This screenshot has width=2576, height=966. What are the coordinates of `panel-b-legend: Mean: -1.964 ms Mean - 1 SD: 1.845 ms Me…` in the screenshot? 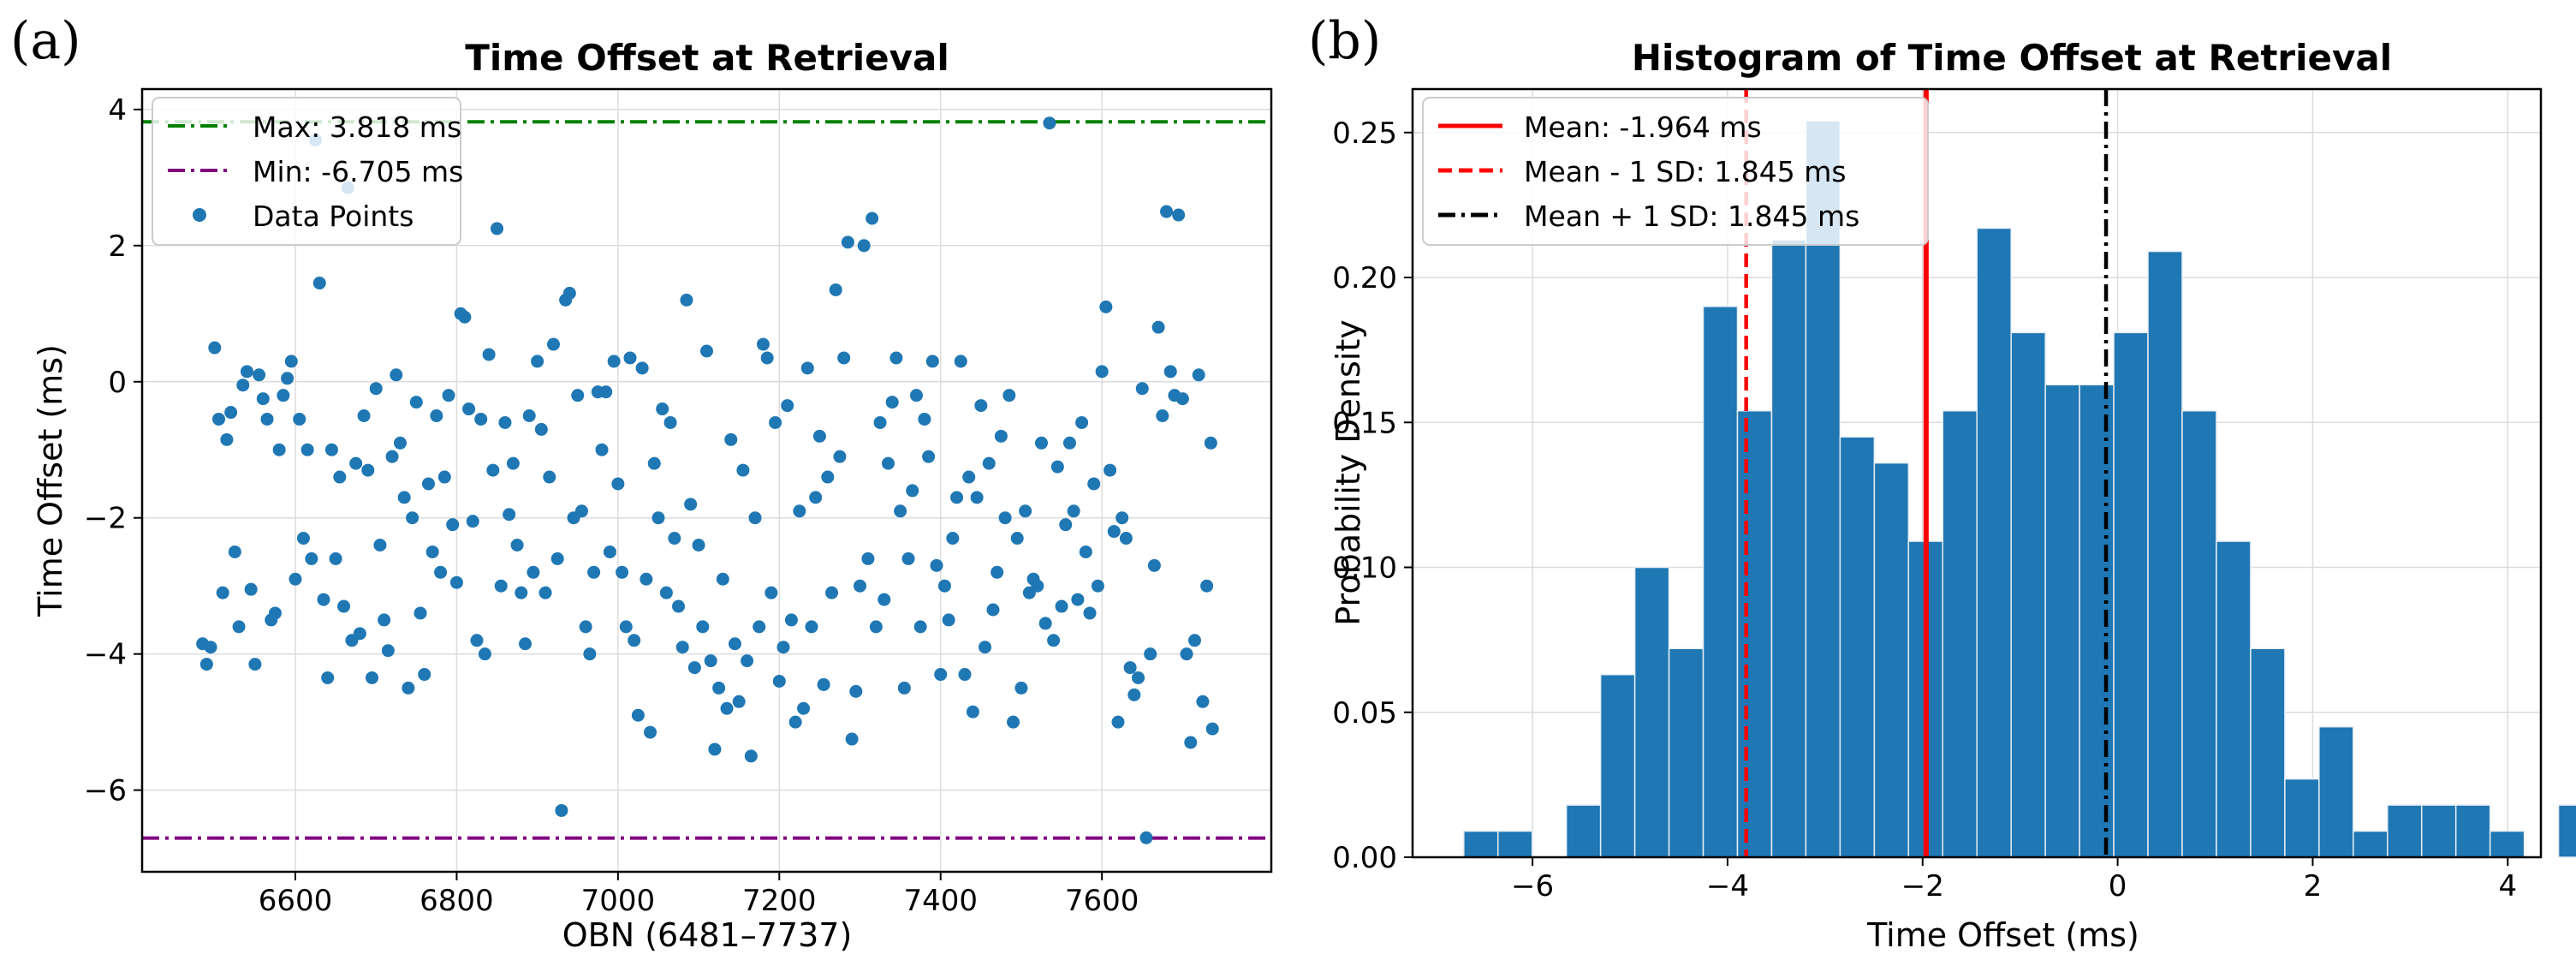 It's located at (1676, 171).